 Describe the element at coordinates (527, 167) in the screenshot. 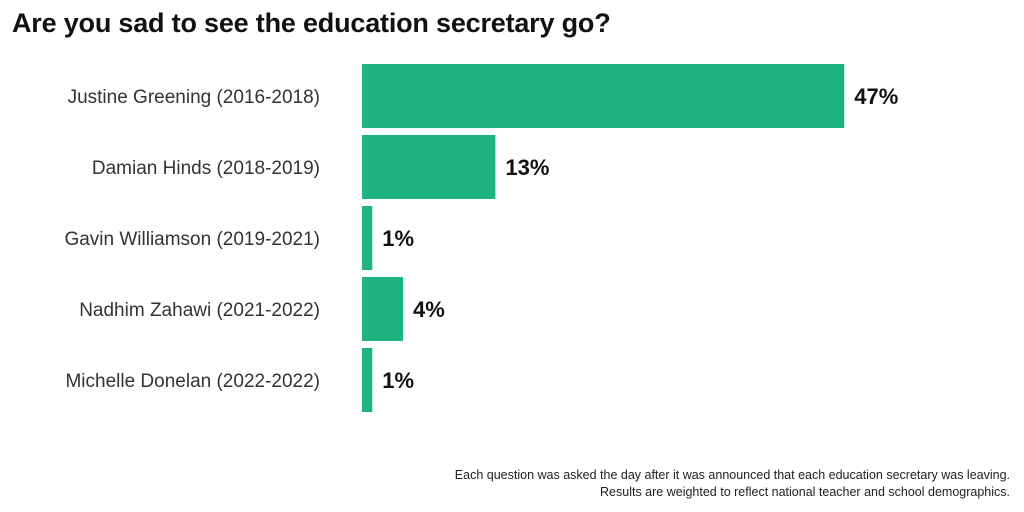

I see `value-label: 13%` at that location.